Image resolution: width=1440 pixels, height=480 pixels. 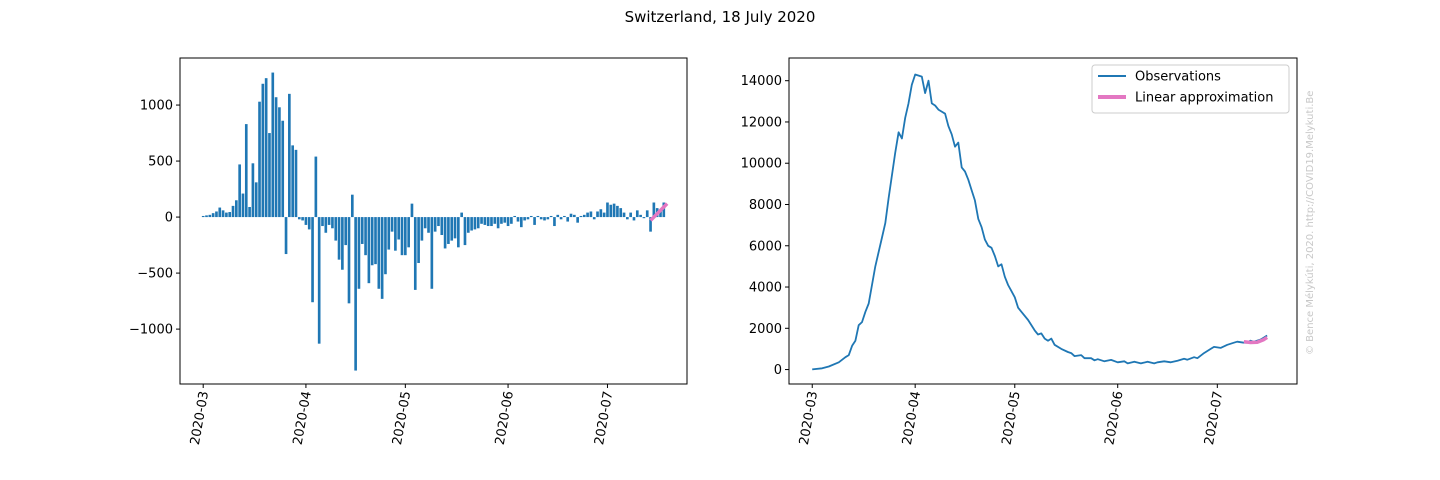 What do you see at coordinates (912, 418) in the screenshot?
I see `x-tick-label: 2020-04` at bounding box center [912, 418].